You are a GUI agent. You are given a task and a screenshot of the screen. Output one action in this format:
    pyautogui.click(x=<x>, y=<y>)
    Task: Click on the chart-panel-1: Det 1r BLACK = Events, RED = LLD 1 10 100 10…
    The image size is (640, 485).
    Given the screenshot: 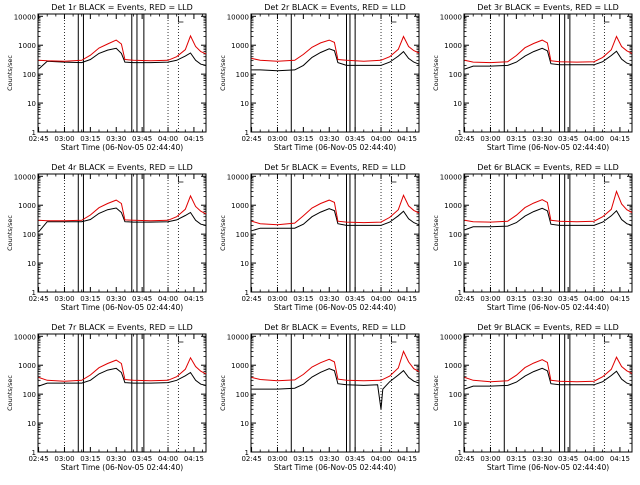 What is the action you would take?
    pyautogui.click(x=106, y=77)
    